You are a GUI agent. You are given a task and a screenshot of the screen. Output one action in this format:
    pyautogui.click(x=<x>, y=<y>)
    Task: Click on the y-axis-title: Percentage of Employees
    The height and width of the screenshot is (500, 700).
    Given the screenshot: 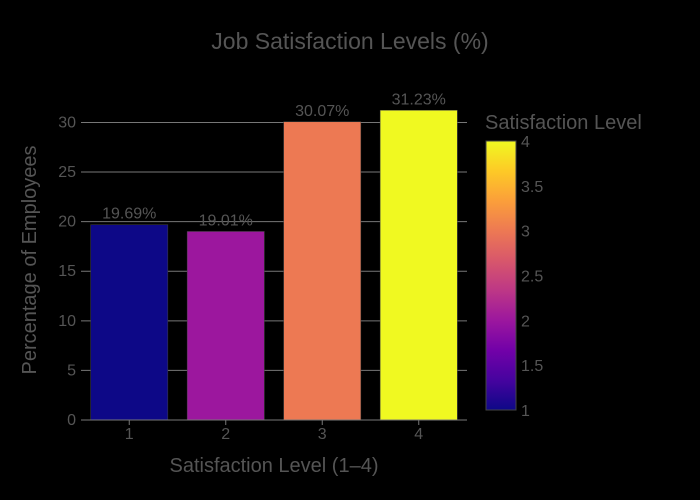 What is the action you would take?
    pyautogui.click(x=30, y=259)
    